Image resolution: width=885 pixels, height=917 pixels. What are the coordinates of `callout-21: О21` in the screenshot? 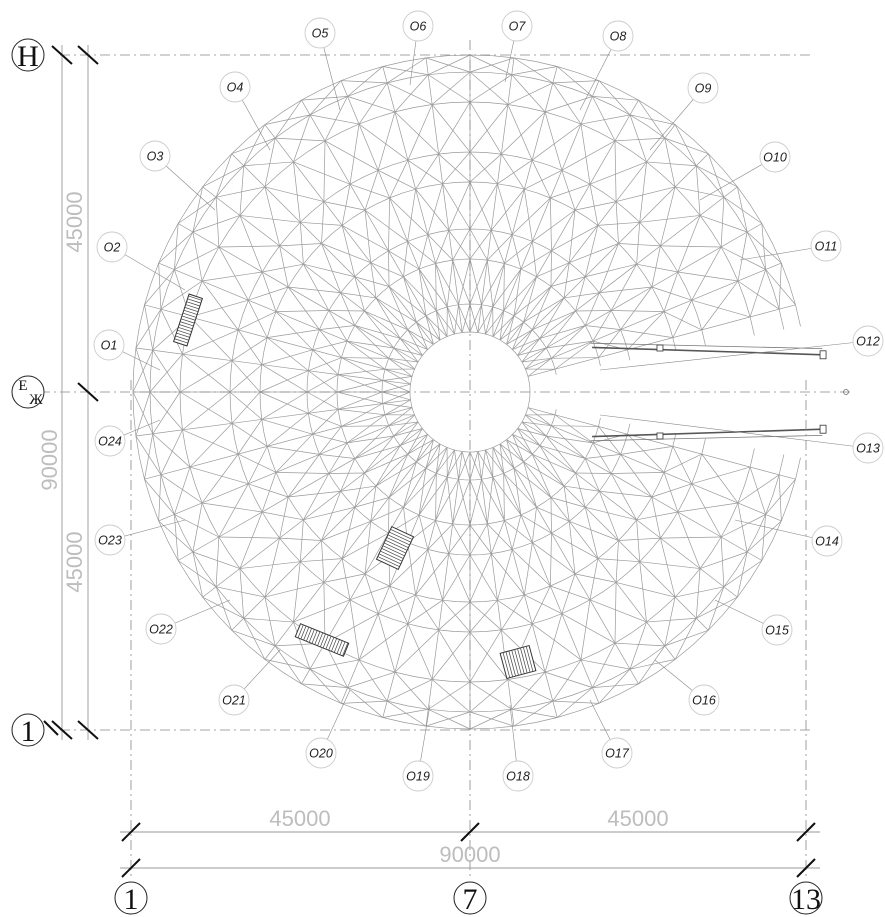 It's located at (234, 700).